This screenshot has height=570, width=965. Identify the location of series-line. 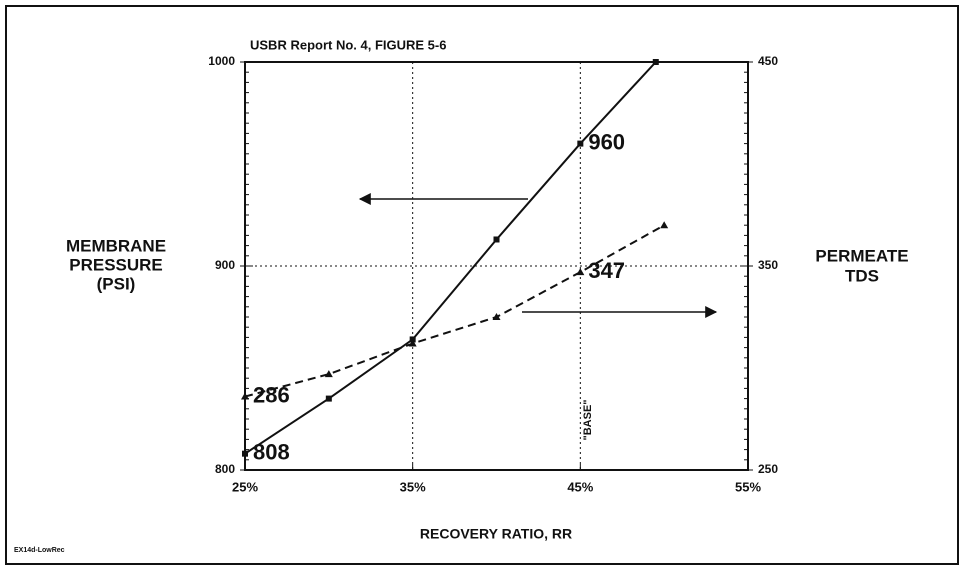
(454, 311).